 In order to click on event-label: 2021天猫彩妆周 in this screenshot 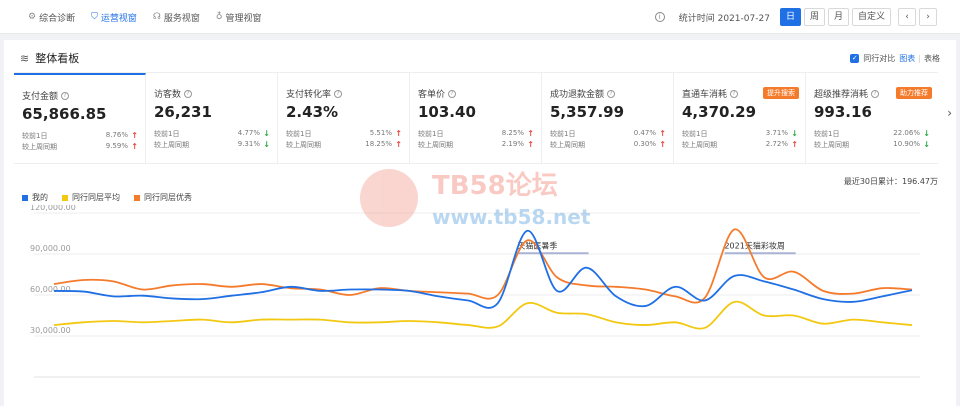, I will do `click(754, 245)`.